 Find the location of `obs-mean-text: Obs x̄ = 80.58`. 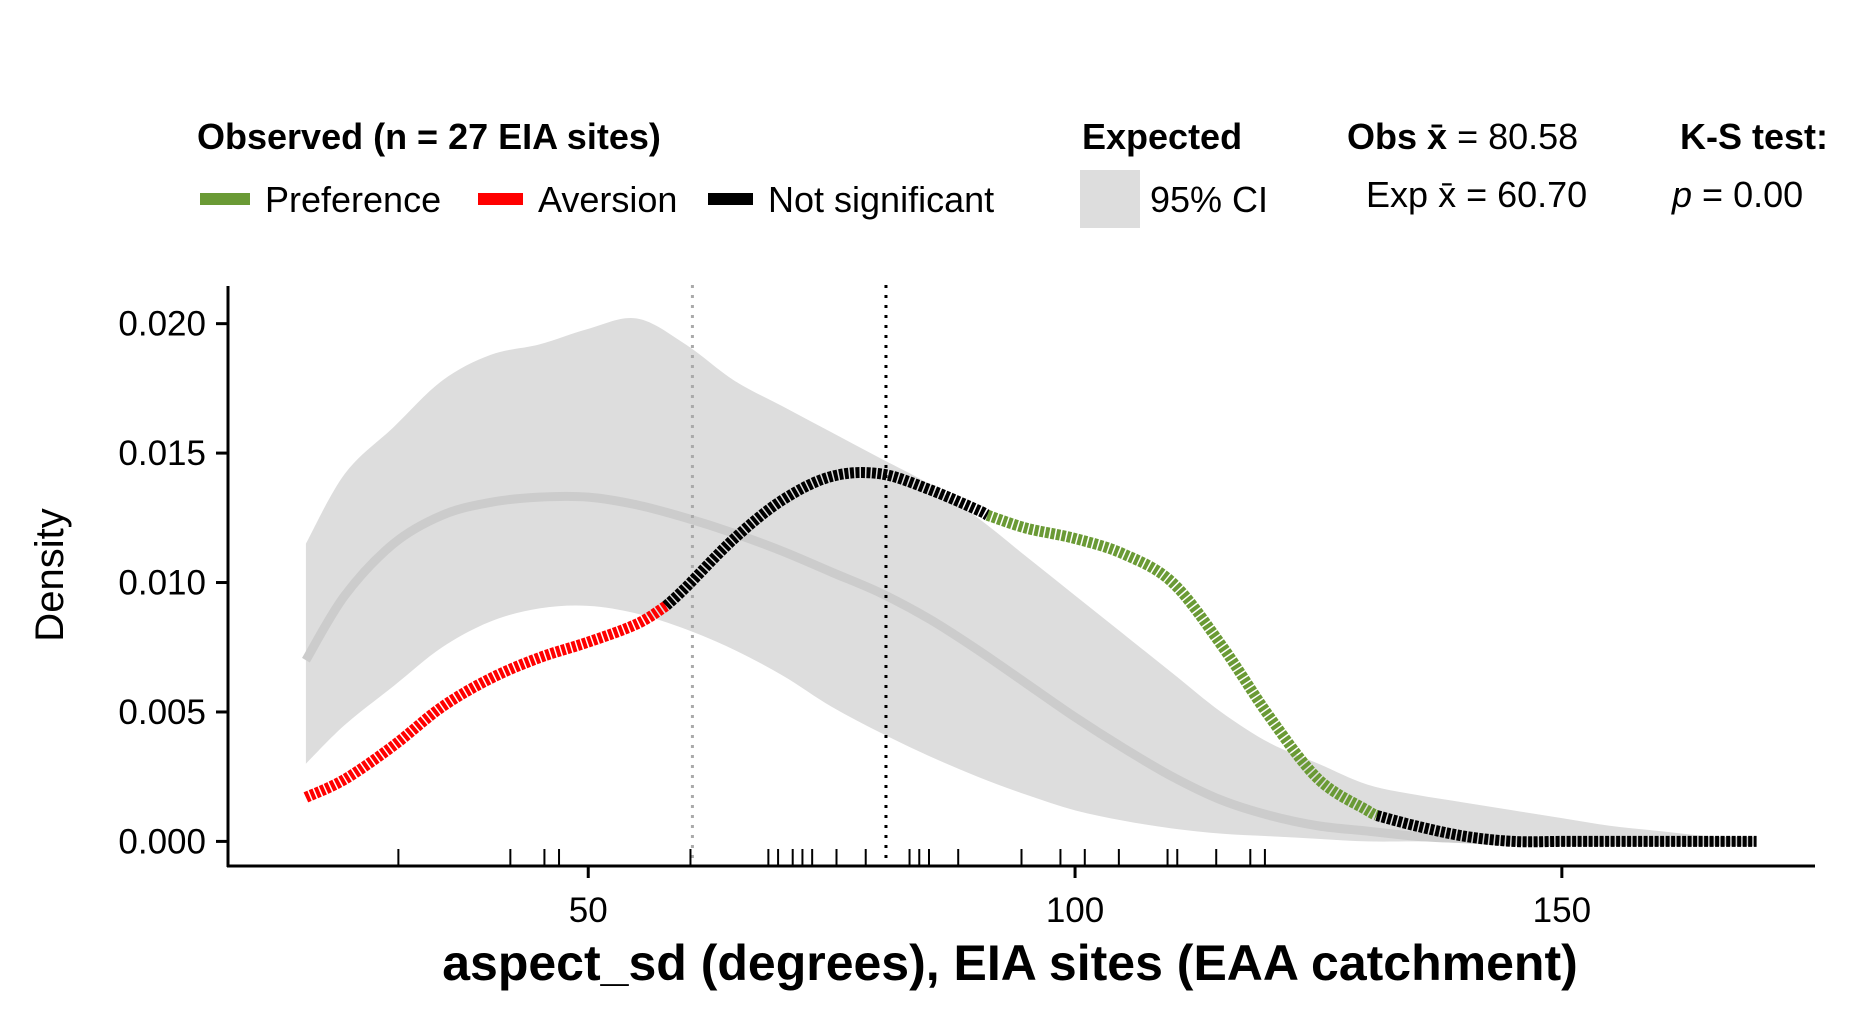

obs-mean-text: Obs x̄ = 80.58 is located at coordinates (1462, 136).